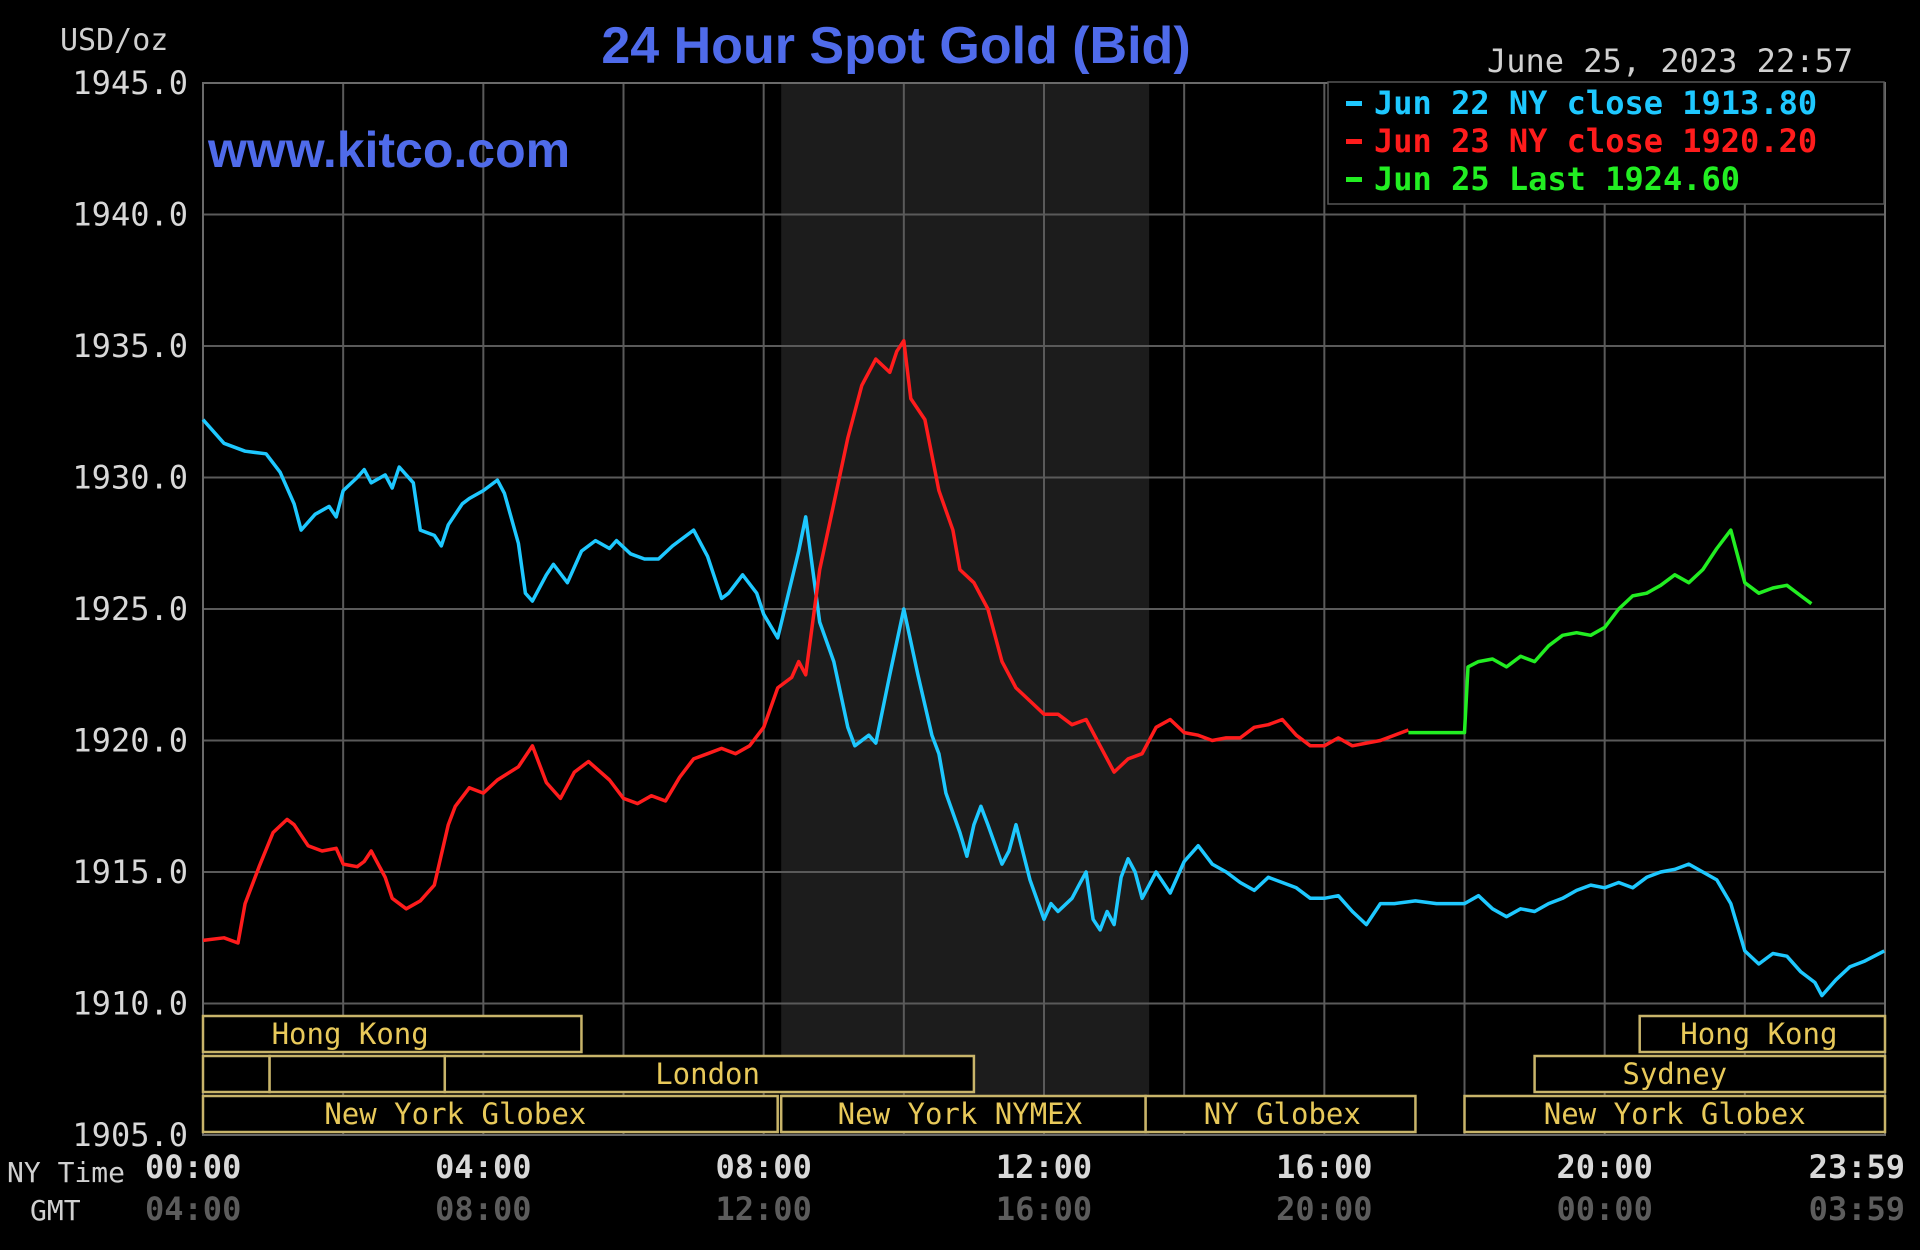  Describe the element at coordinates (895, 46) in the screenshot. I see `chart-title: 24 Hour Spot Gold (Bid)` at that location.